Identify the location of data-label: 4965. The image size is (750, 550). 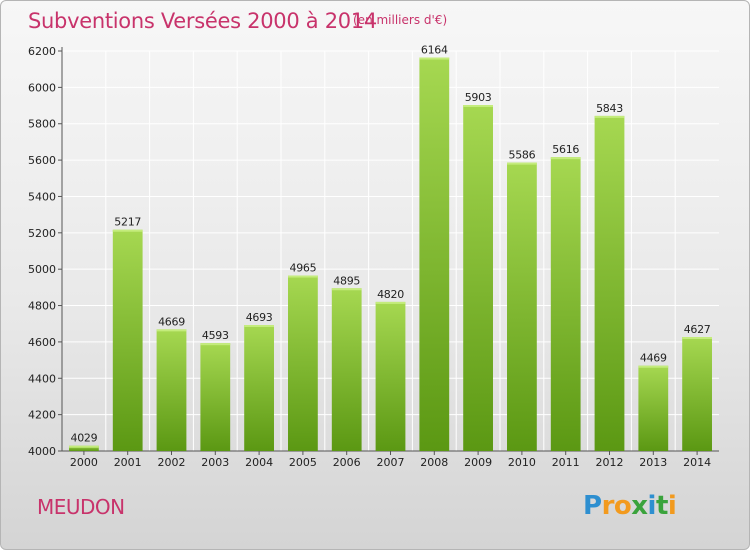
(303, 268).